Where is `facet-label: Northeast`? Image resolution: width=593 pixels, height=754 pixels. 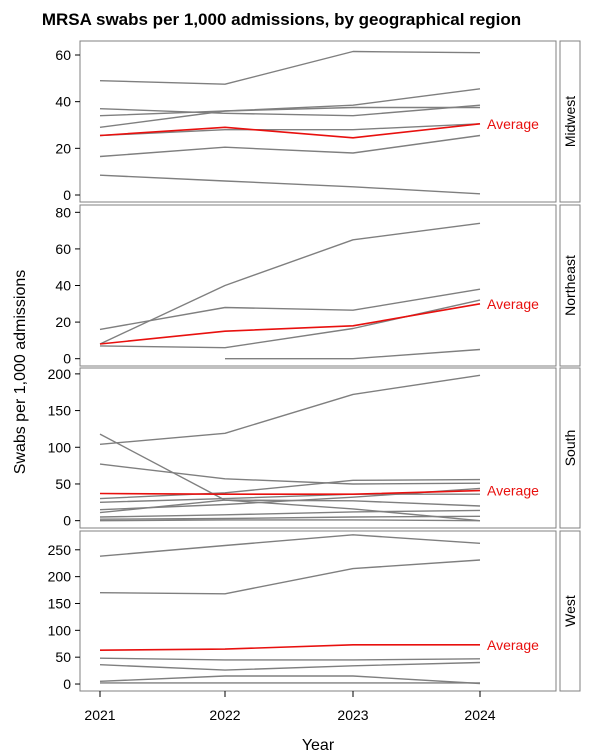 facet-label: Northeast is located at coordinates (570, 285).